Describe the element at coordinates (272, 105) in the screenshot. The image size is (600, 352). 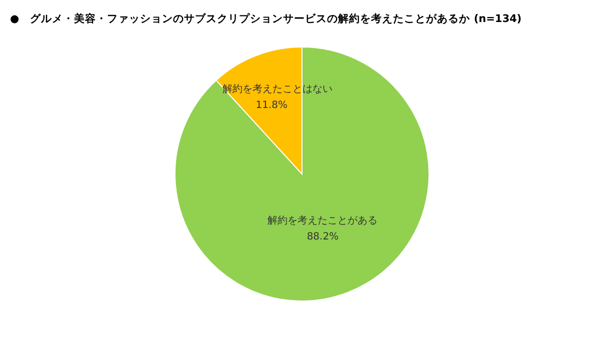
I see `data-label: 11.8%` at that location.